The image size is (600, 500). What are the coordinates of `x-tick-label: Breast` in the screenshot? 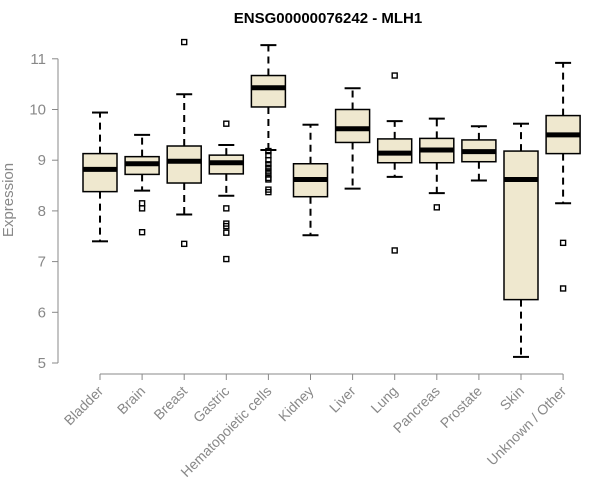 It's located at (170, 403).